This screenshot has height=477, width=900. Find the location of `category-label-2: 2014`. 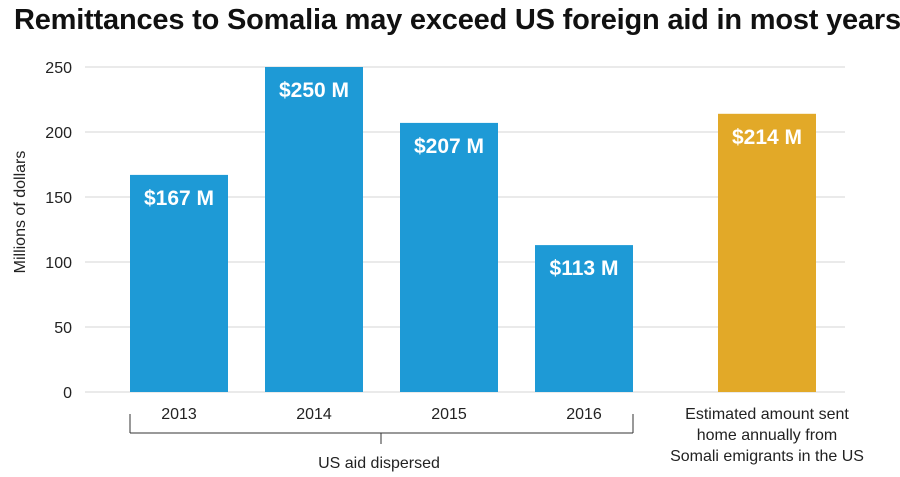

category-label-2: 2014 is located at coordinates (314, 414).